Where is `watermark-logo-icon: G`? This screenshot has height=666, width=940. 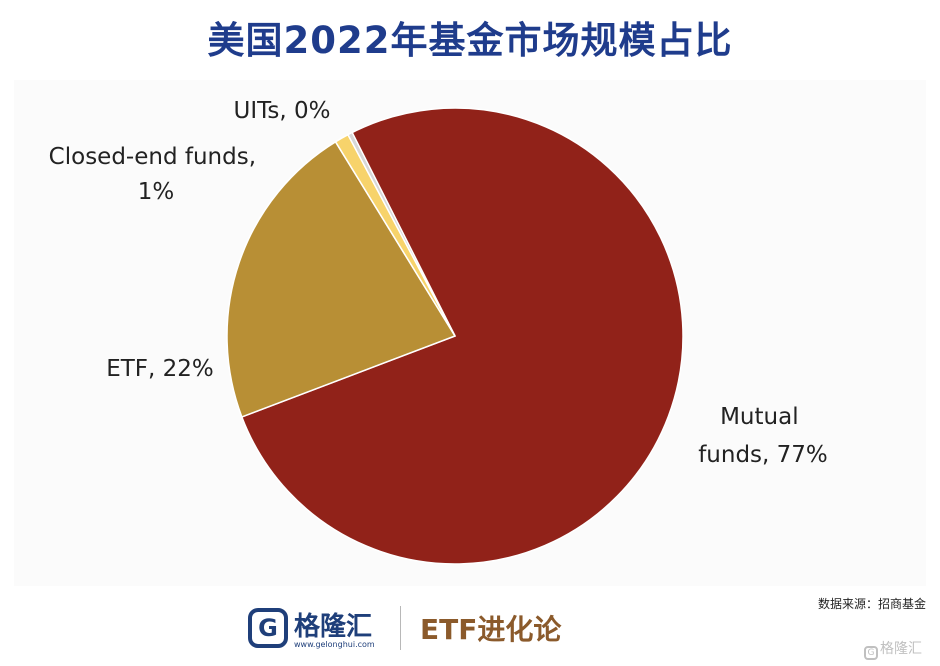 watermark-logo-icon: G is located at coordinates (871, 653).